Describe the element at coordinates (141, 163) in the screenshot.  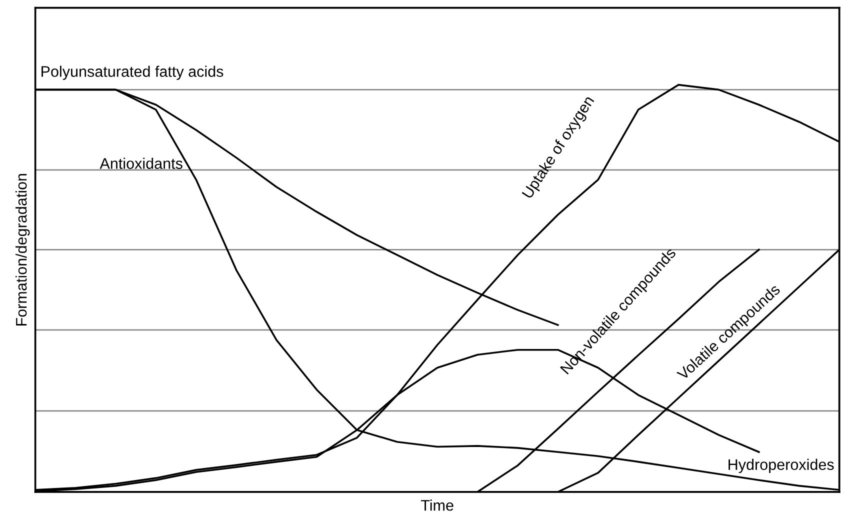
I see `series-label: Antioxidants` at that location.